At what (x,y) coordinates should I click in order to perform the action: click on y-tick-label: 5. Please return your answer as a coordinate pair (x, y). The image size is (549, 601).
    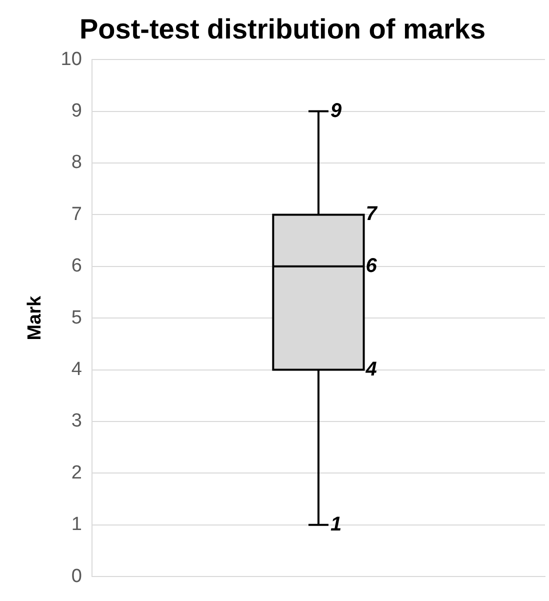
    Looking at the image, I should click on (76, 317).